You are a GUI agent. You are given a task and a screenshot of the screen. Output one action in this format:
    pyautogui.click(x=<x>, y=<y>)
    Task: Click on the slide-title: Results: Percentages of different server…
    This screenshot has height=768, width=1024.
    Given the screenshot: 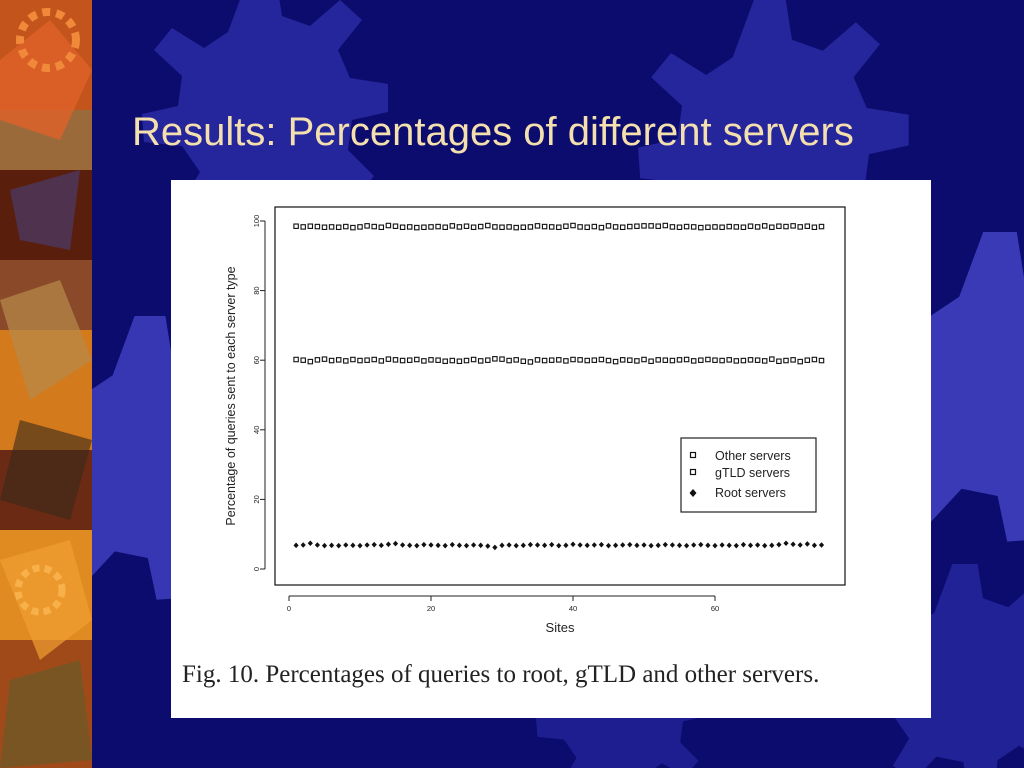 What is the action you would take?
    pyautogui.click(x=493, y=132)
    